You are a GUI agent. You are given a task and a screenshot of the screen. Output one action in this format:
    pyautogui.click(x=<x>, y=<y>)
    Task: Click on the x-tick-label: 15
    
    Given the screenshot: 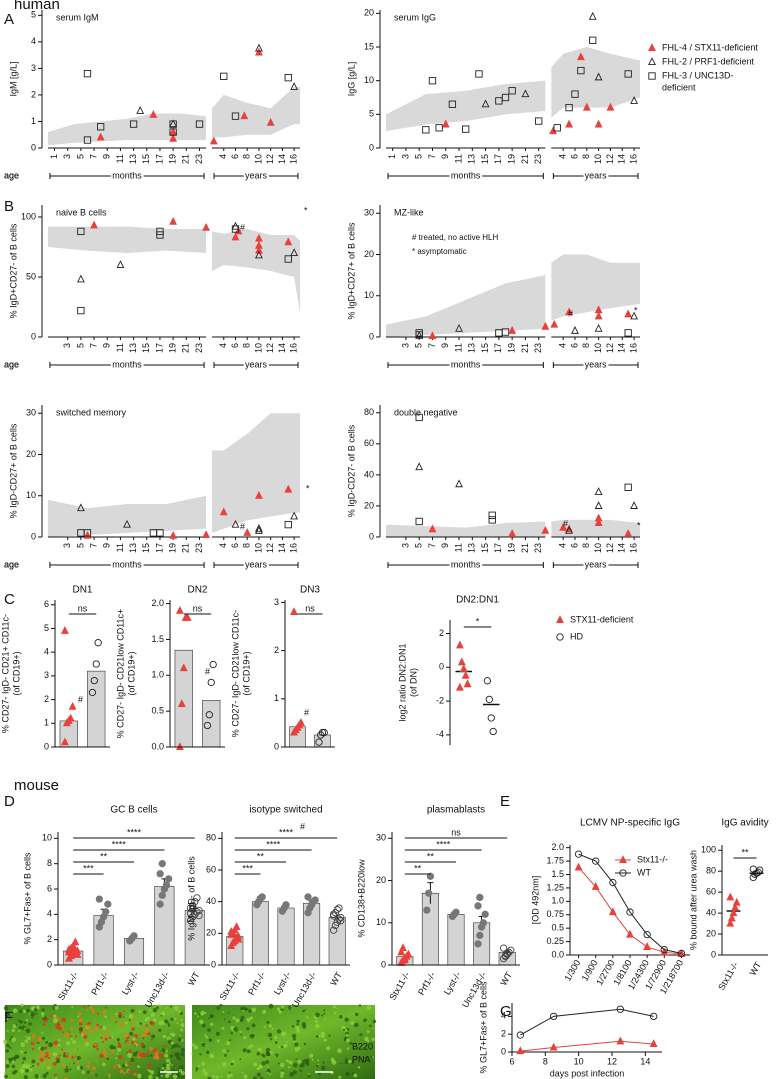 What is the action you would take?
    pyautogui.click(x=146, y=548)
    